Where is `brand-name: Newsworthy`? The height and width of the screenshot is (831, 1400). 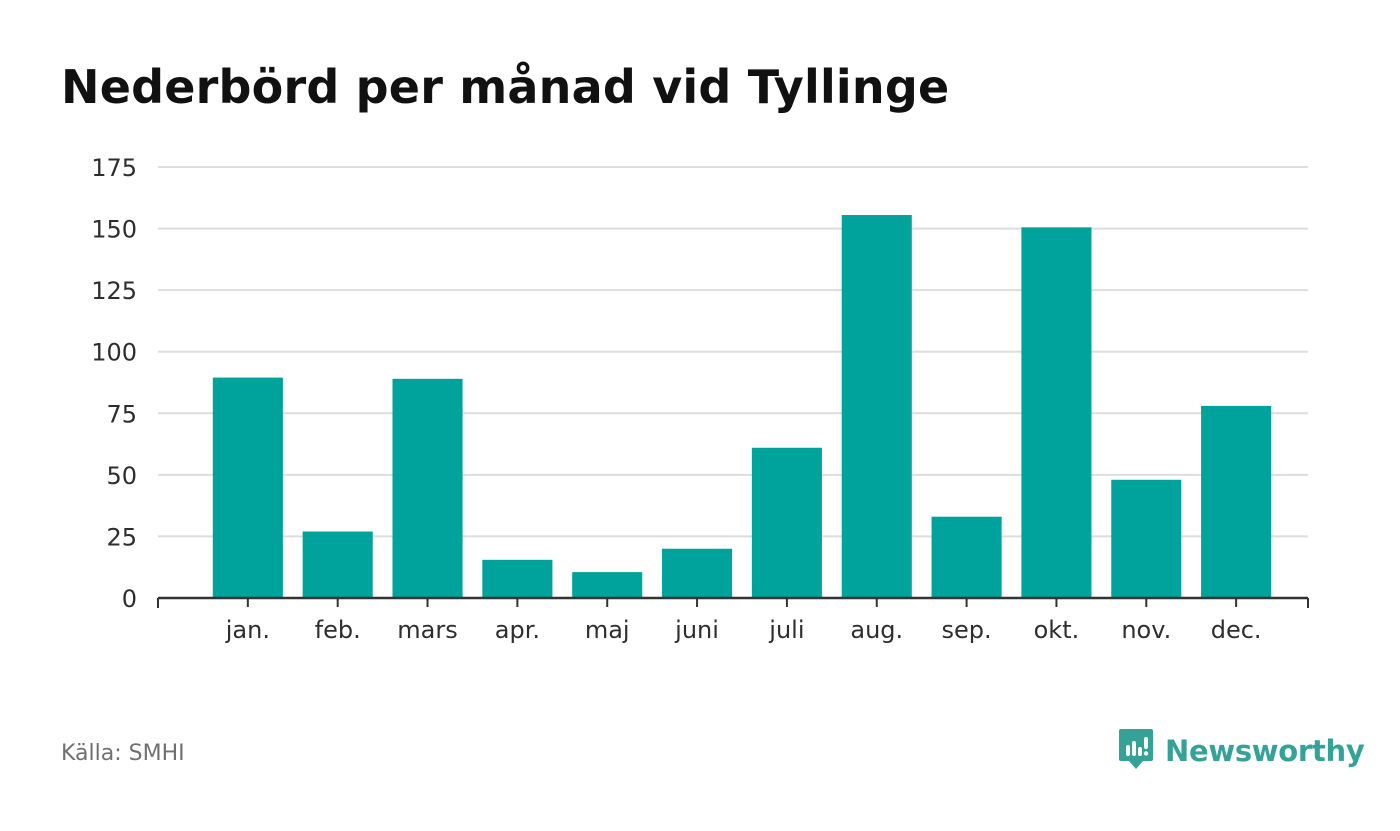 brand-name: Newsworthy is located at coordinates (1265, 751).